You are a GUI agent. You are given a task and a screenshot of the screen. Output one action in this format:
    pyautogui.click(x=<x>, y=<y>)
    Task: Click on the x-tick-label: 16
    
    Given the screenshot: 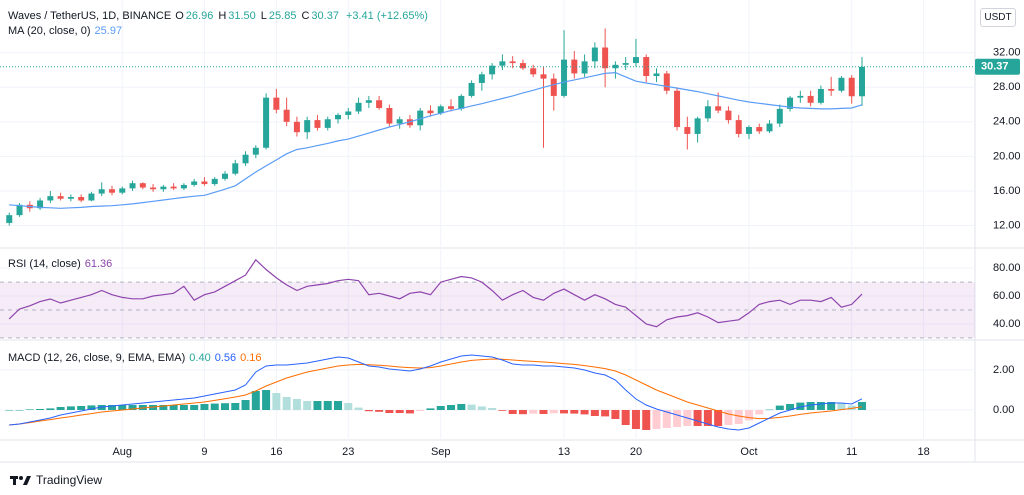 What is the action you would take?
    pyautogui.click(x=276, y=452)
    